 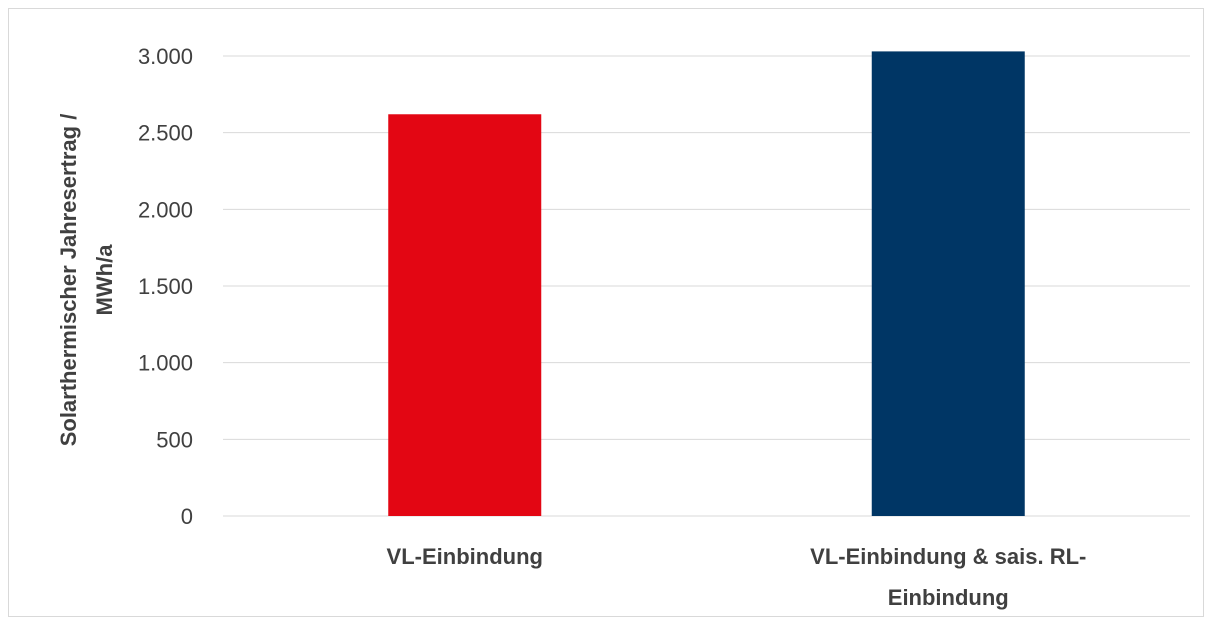 What do you see at coordinates (165, 209) in the screenshot?
I see `y-tick-label: 2.000` at bounding box center [165, 209].